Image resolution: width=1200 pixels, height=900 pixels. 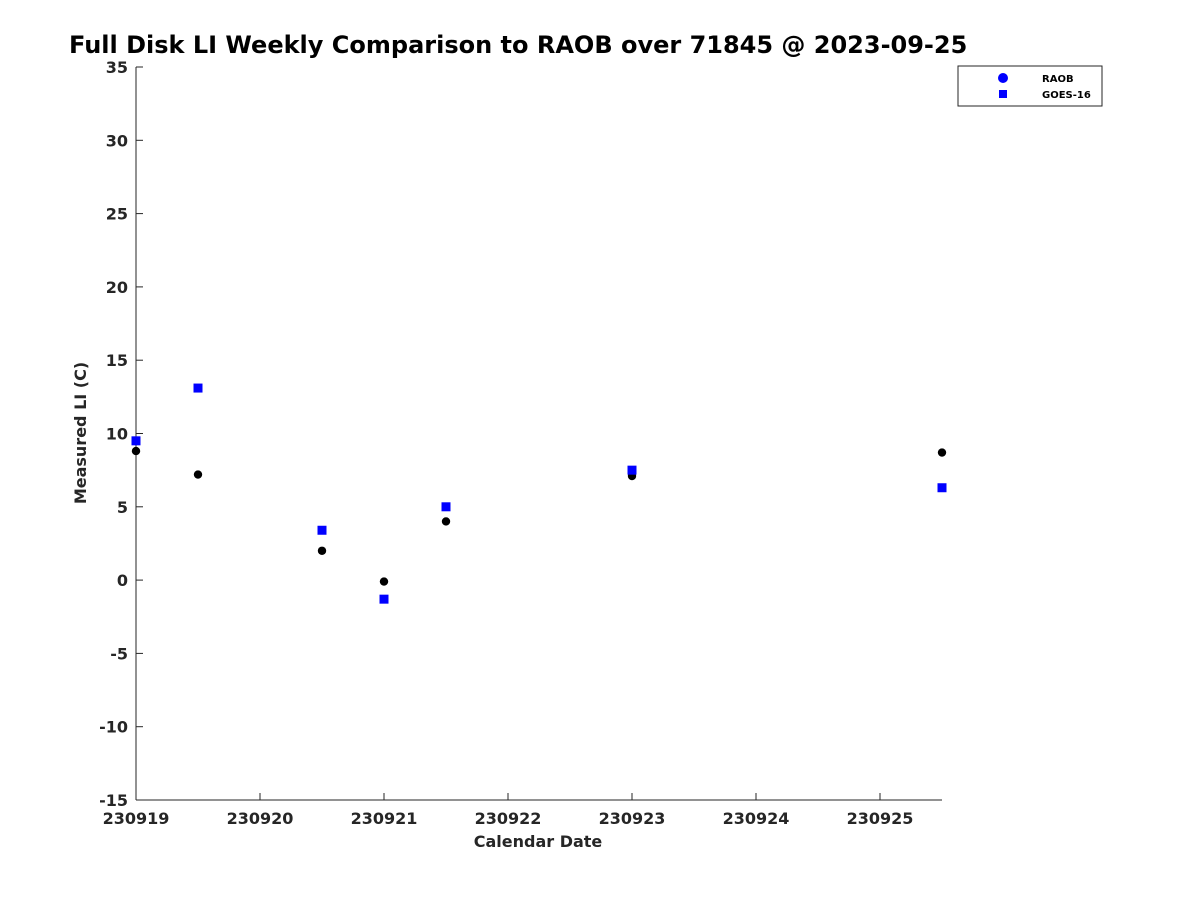 I want to click on y-tick-label: 25, so click(x=117, y=214).